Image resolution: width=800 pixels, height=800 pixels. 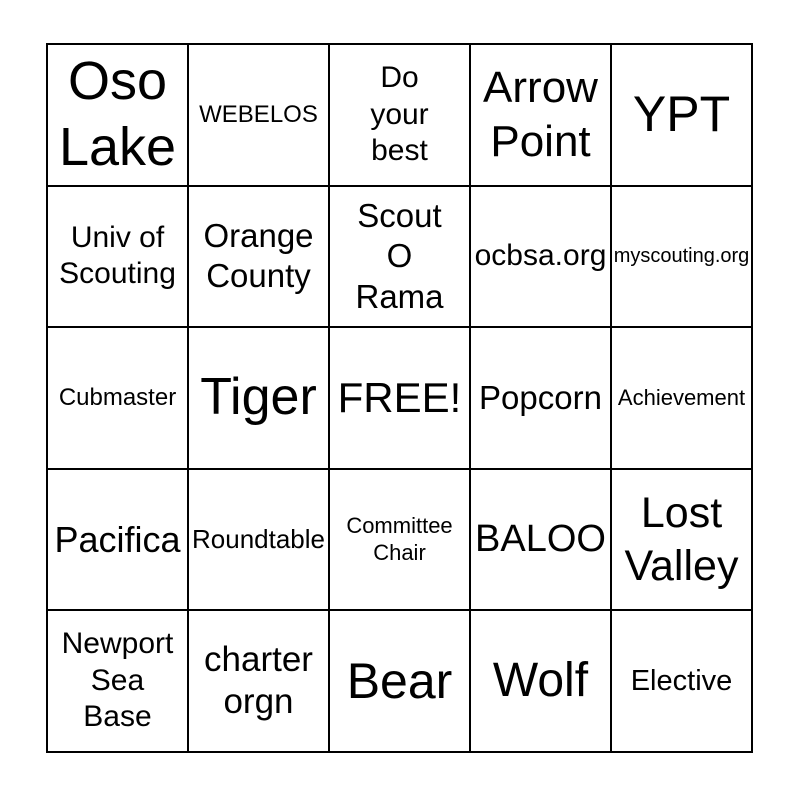 What do you see at coordinates (682, 399) in the screenshot?
I see `bingo-cell-r3c5: Achievement` at bounding box center [682, 399].